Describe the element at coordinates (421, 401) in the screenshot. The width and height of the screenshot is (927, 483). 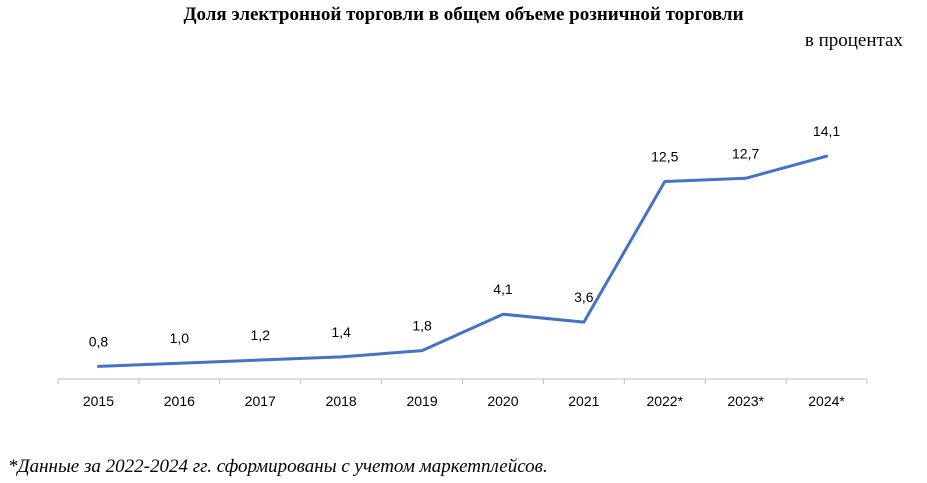
I see `x-tick-label: 2019` at that location.